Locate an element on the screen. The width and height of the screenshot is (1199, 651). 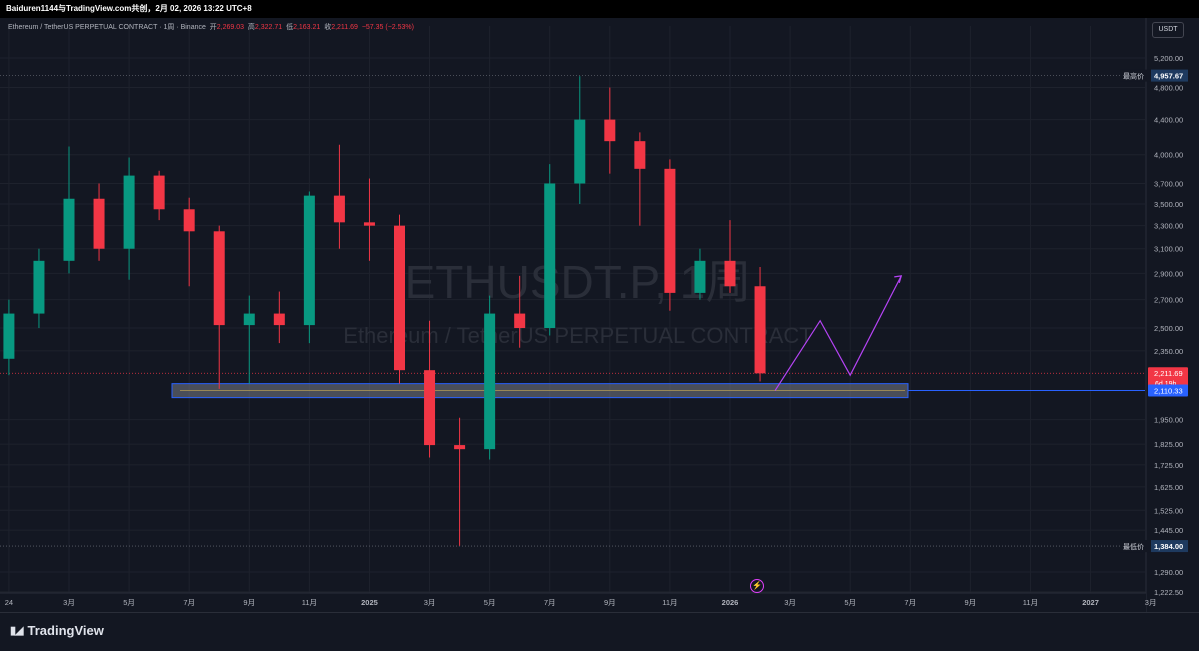
projection-path is located at coordinates (838, 333).